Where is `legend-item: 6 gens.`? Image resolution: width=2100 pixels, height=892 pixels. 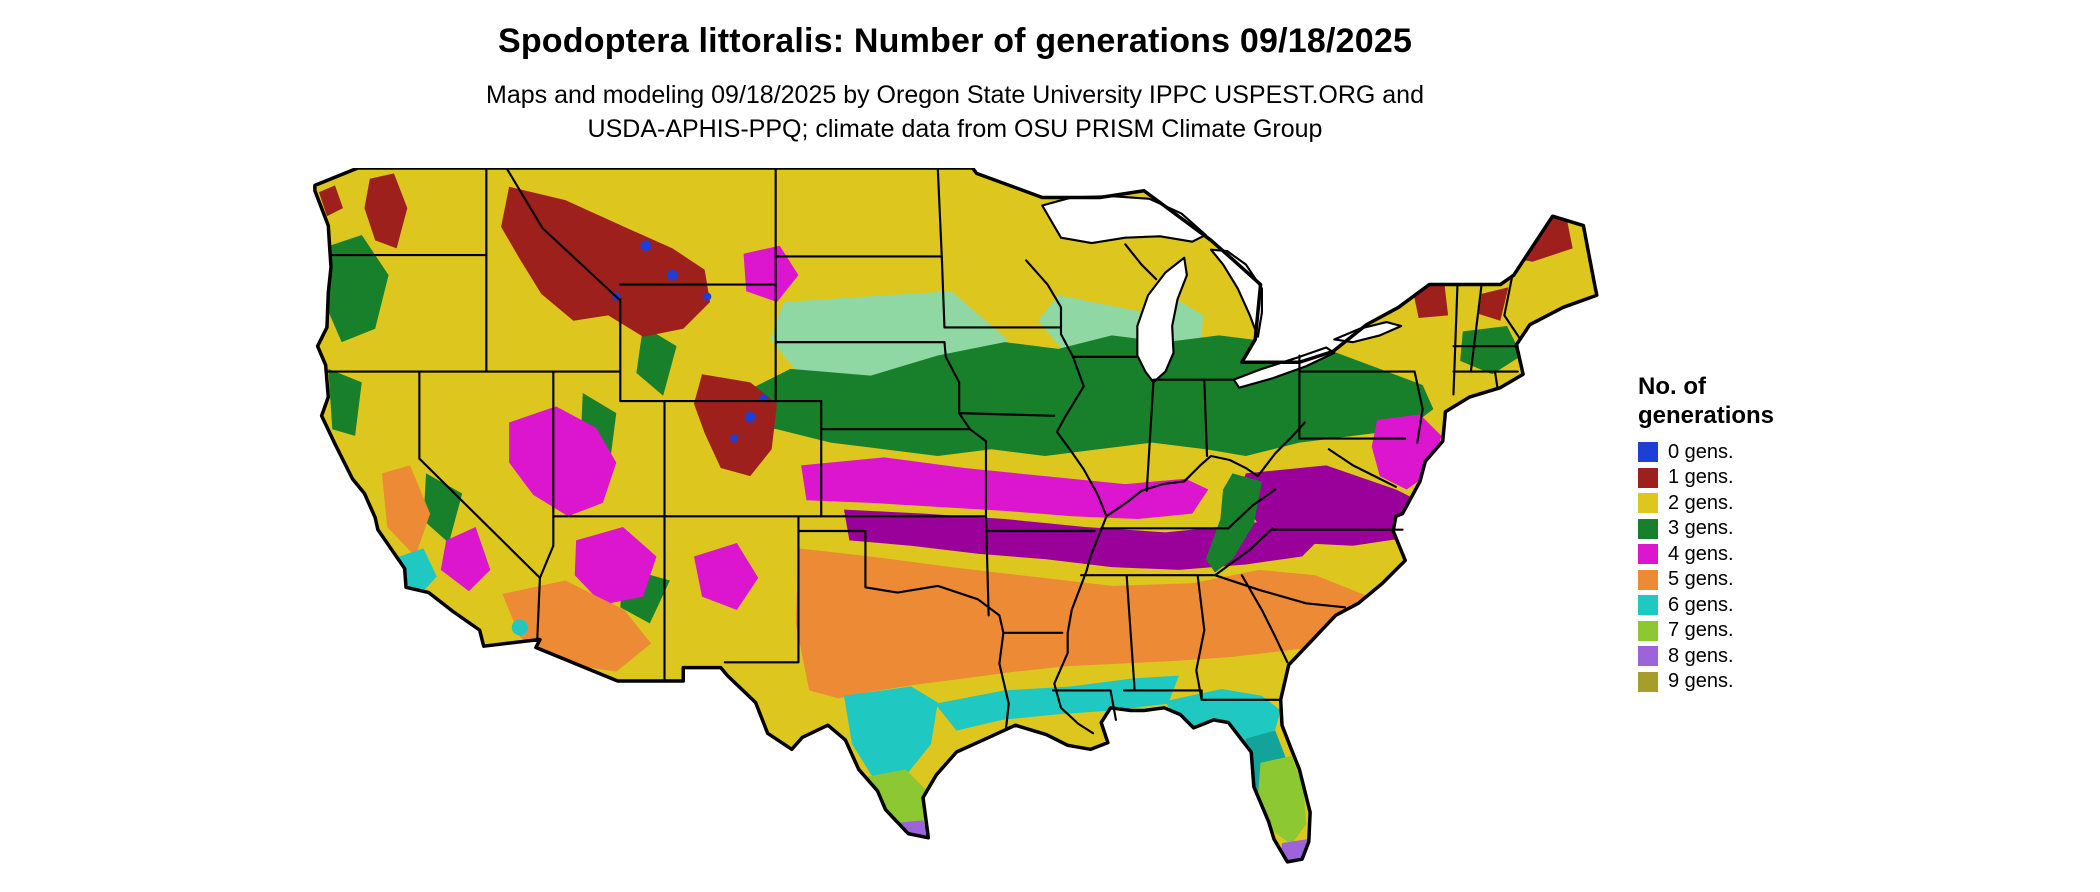
legend-item: 6 gens. is located at coordinates (1706, 606).